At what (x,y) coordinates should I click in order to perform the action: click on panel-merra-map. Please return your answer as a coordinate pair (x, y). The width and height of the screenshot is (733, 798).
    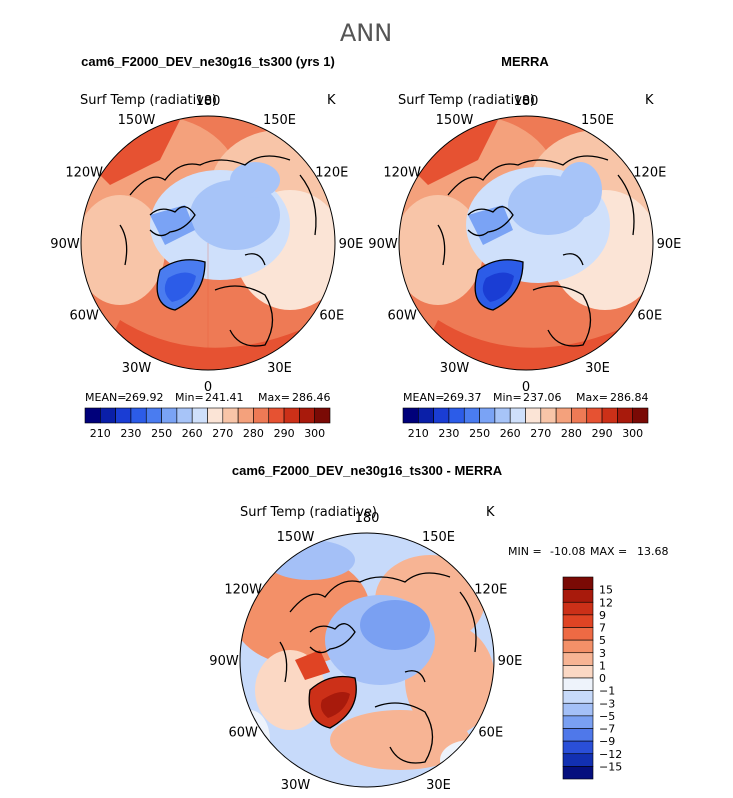
    Looking at the image, I should click on (526, 243).